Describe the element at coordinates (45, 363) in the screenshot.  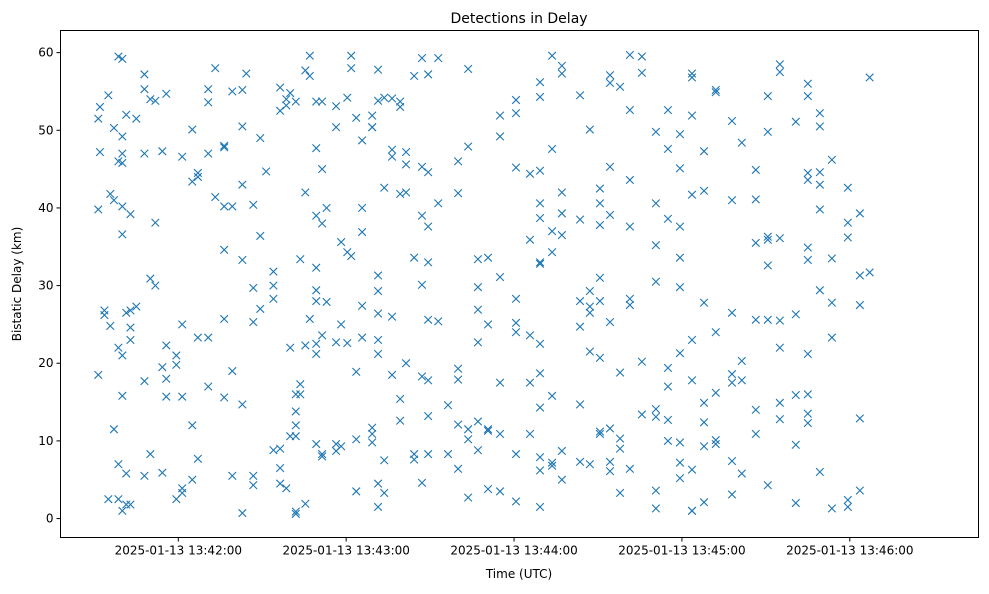
I see `y-tick-label: 20` at that location.